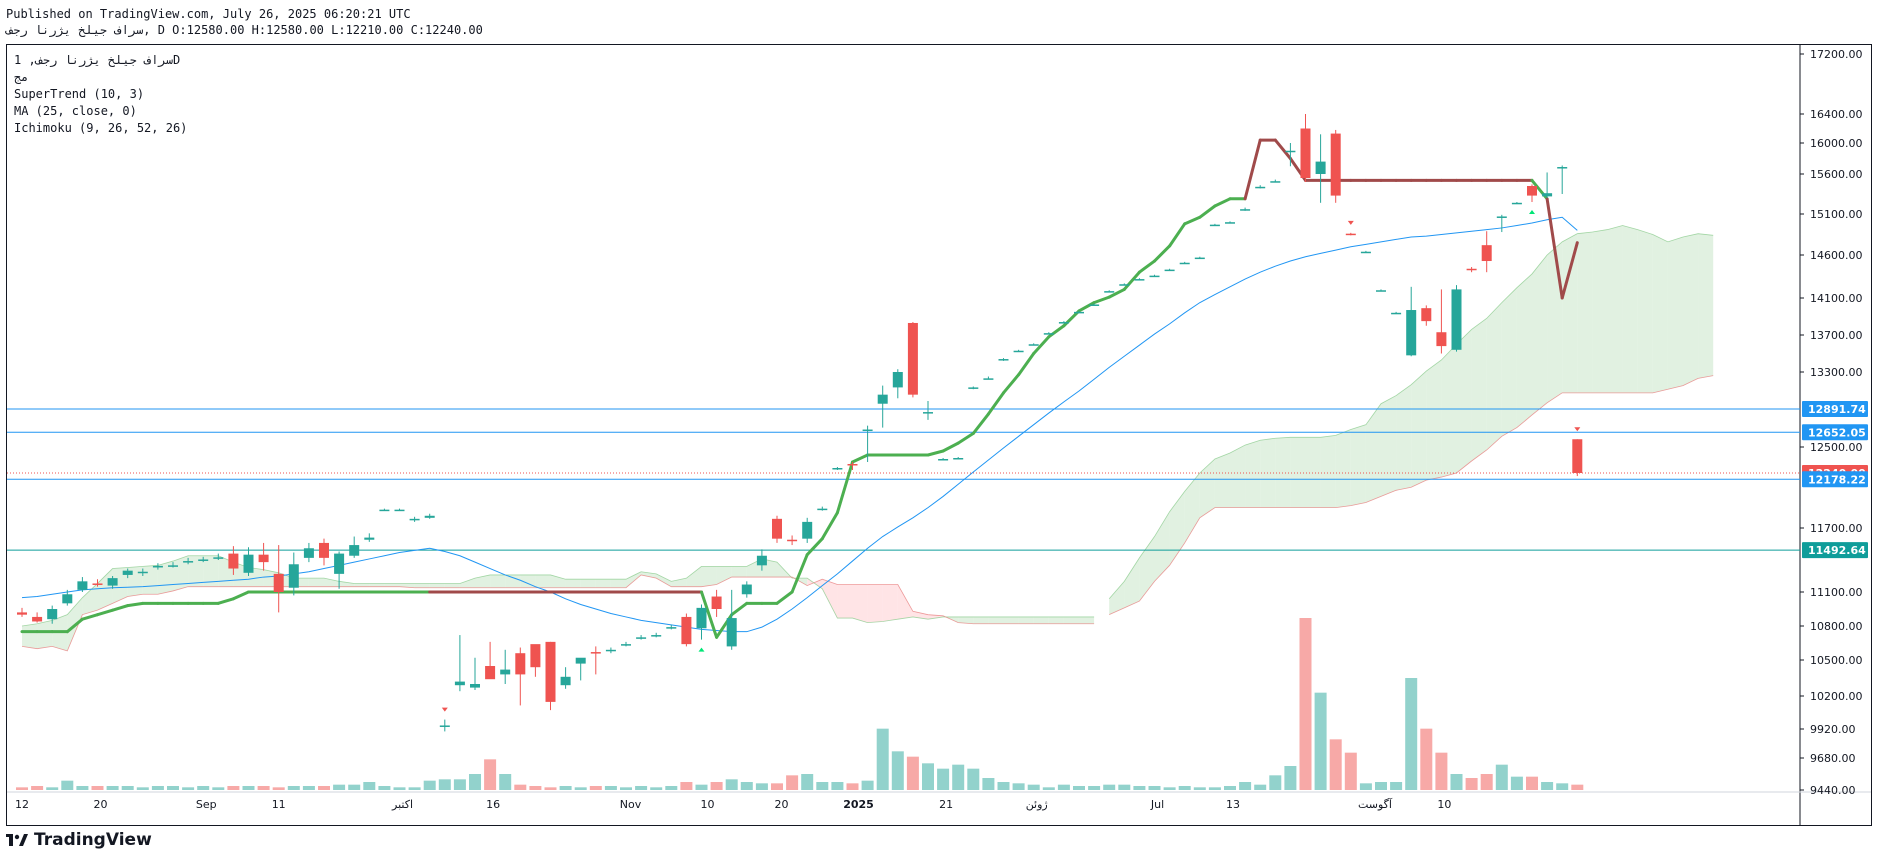 This screenshot has height=858, width=1878. What do you see at coordinates (79, 840) in the screenshot?
I see `tradingview-logo: TradingView` at bounding box center [79, 840].